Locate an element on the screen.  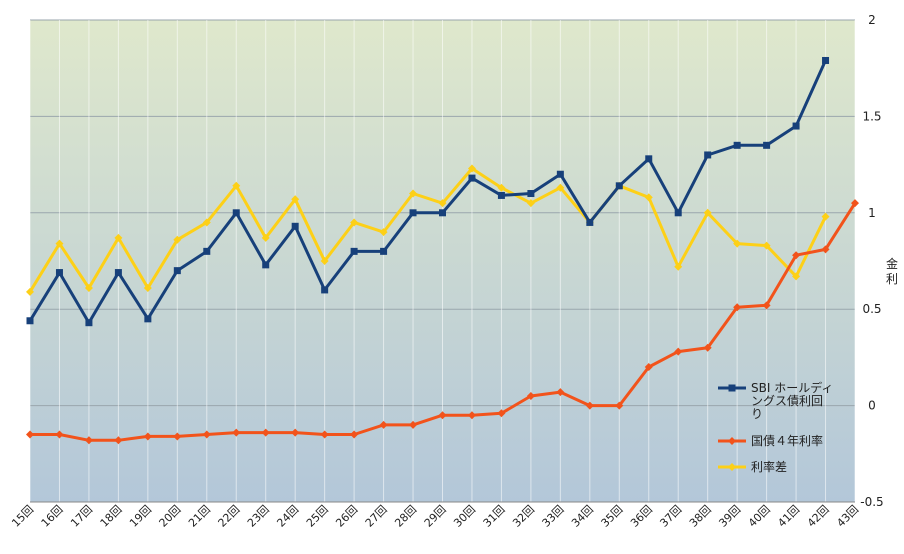
x-tick-label: 18回 is located at coordinates (111, 516).